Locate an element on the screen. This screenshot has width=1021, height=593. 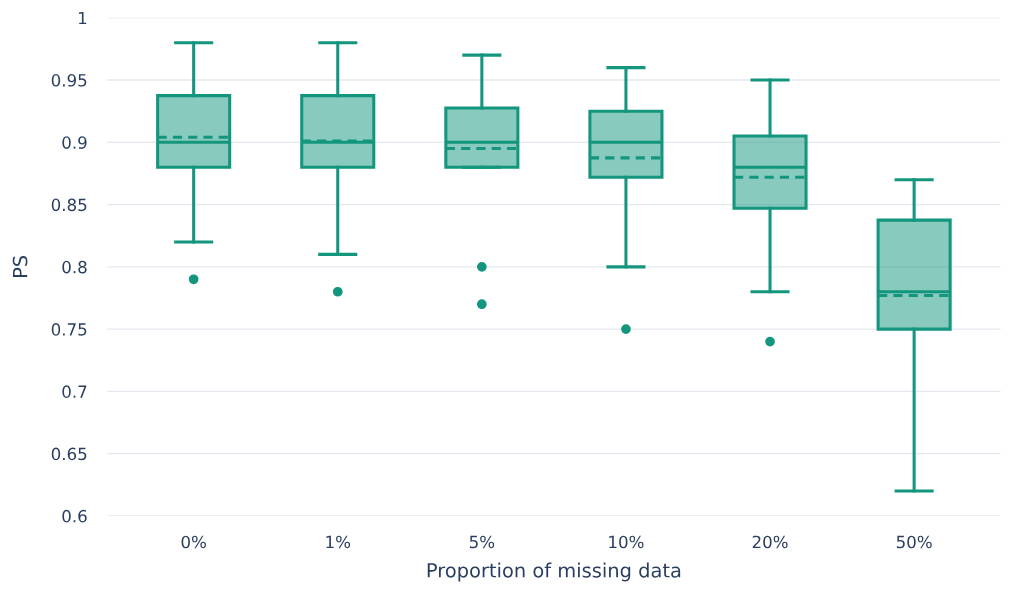
x-tick-label: 0% is located at coordinates (193, 542).